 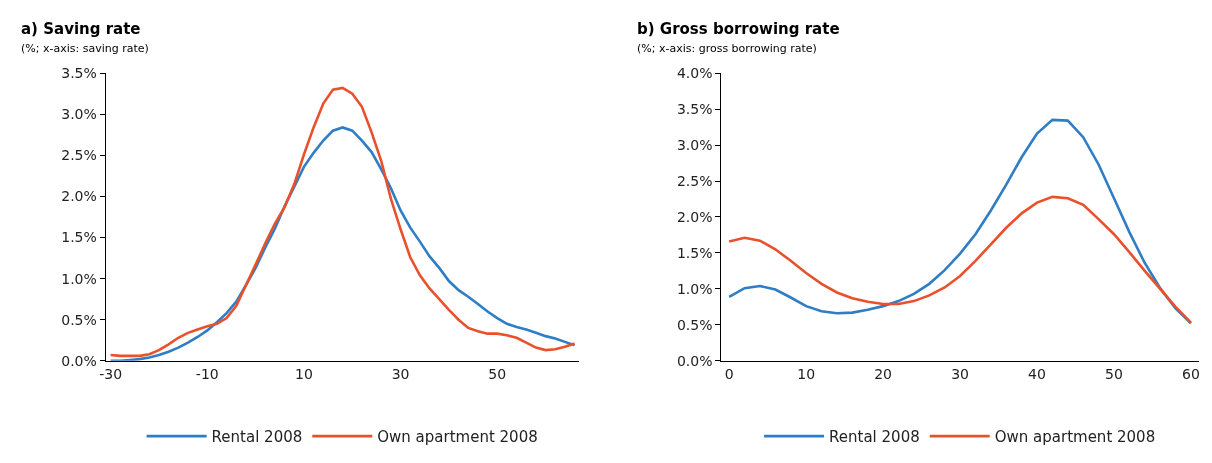 What do you see at coordinates (960, 259) in the screenshot?
I see `line-series` at bounding box center [960, 259].